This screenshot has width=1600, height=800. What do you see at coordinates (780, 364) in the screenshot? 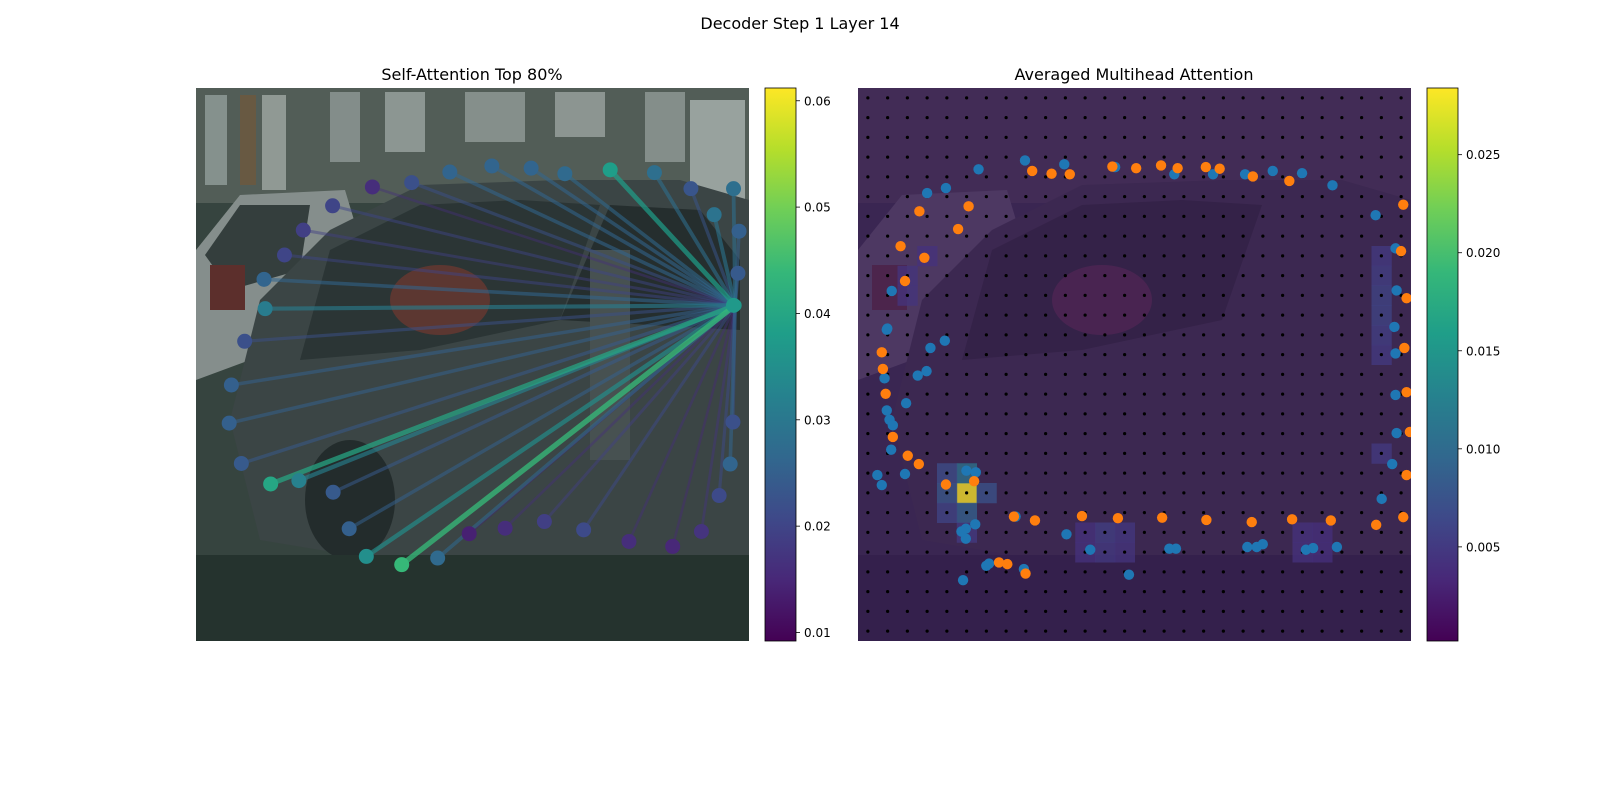
I see `left-colorbar-body` at bounding box center [780, 364].